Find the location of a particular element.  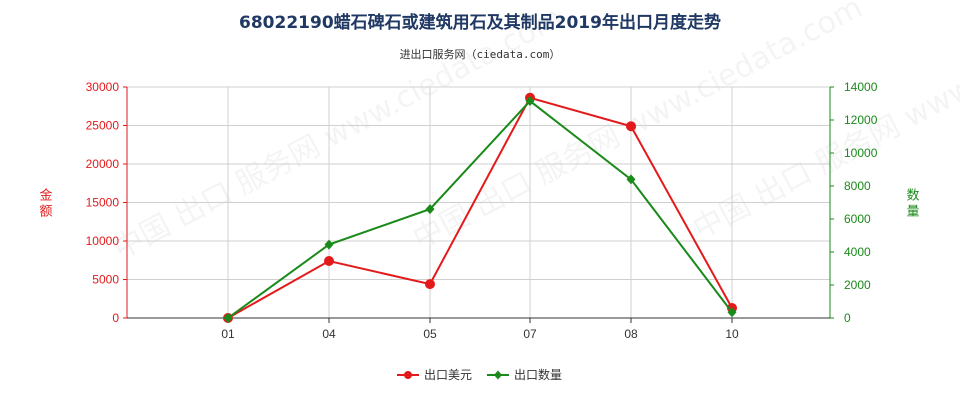

x-tick-label: 10 is located at coordinates (732, 334).